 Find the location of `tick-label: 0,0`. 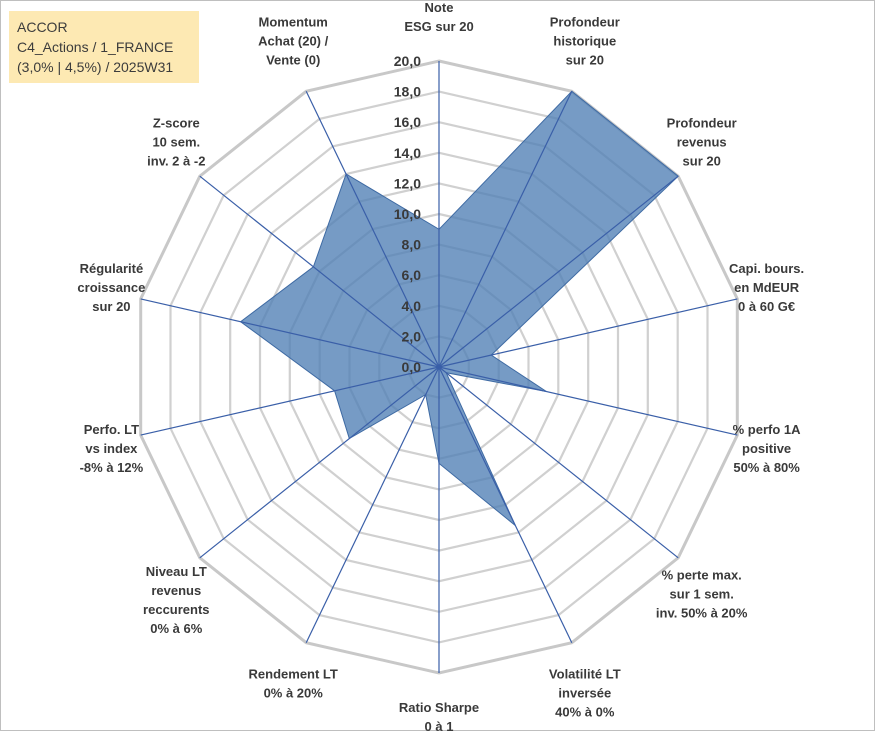

tick-label: 0,0 is located at coordinates (412, 367).